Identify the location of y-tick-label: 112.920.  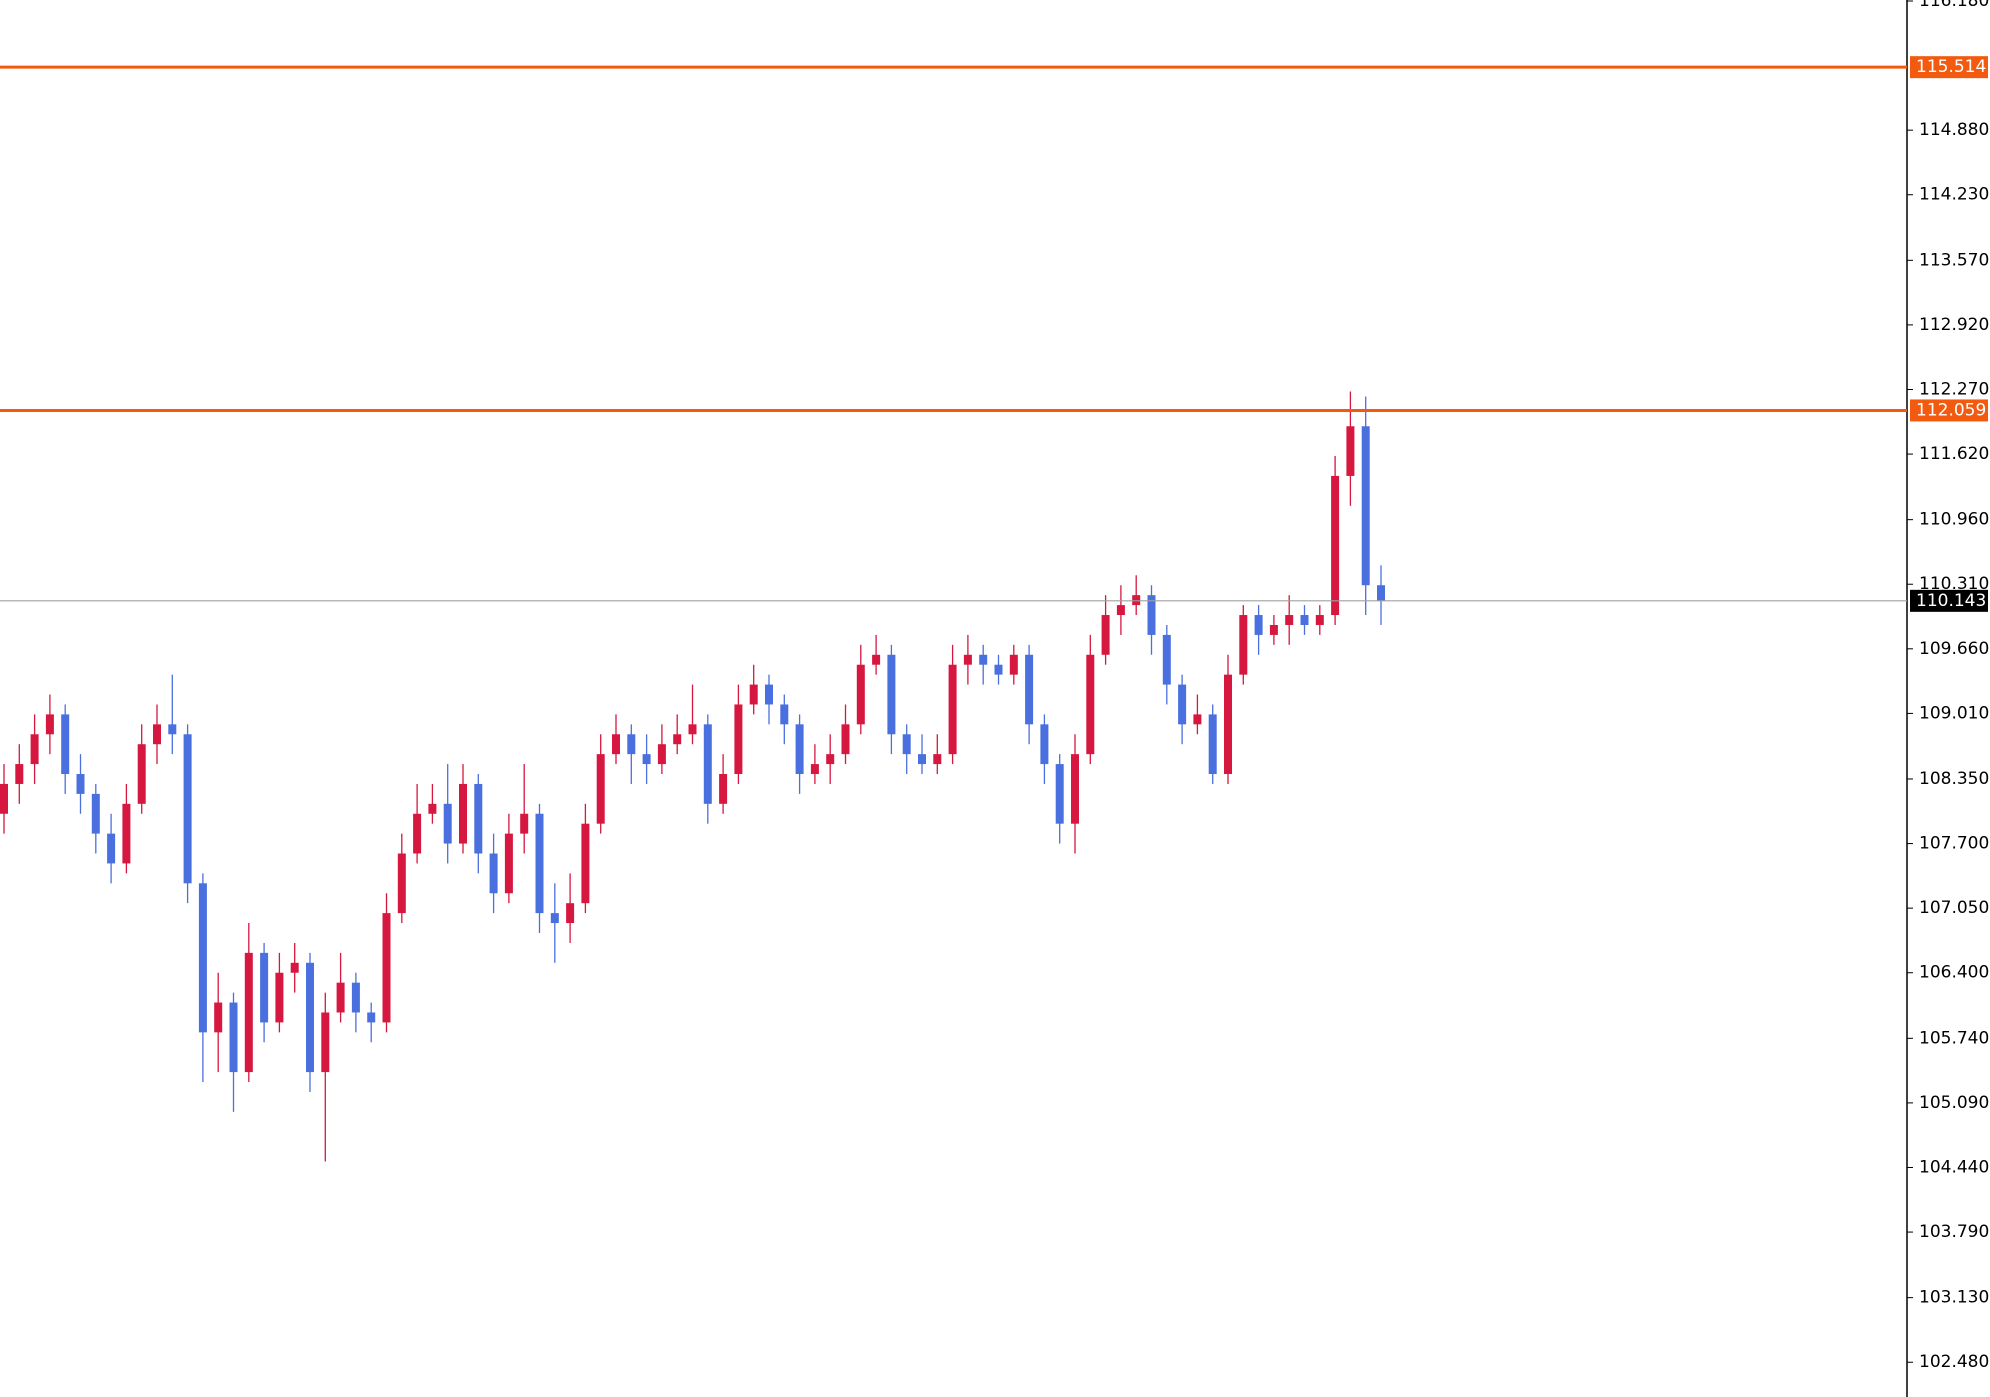
(1954, 325).